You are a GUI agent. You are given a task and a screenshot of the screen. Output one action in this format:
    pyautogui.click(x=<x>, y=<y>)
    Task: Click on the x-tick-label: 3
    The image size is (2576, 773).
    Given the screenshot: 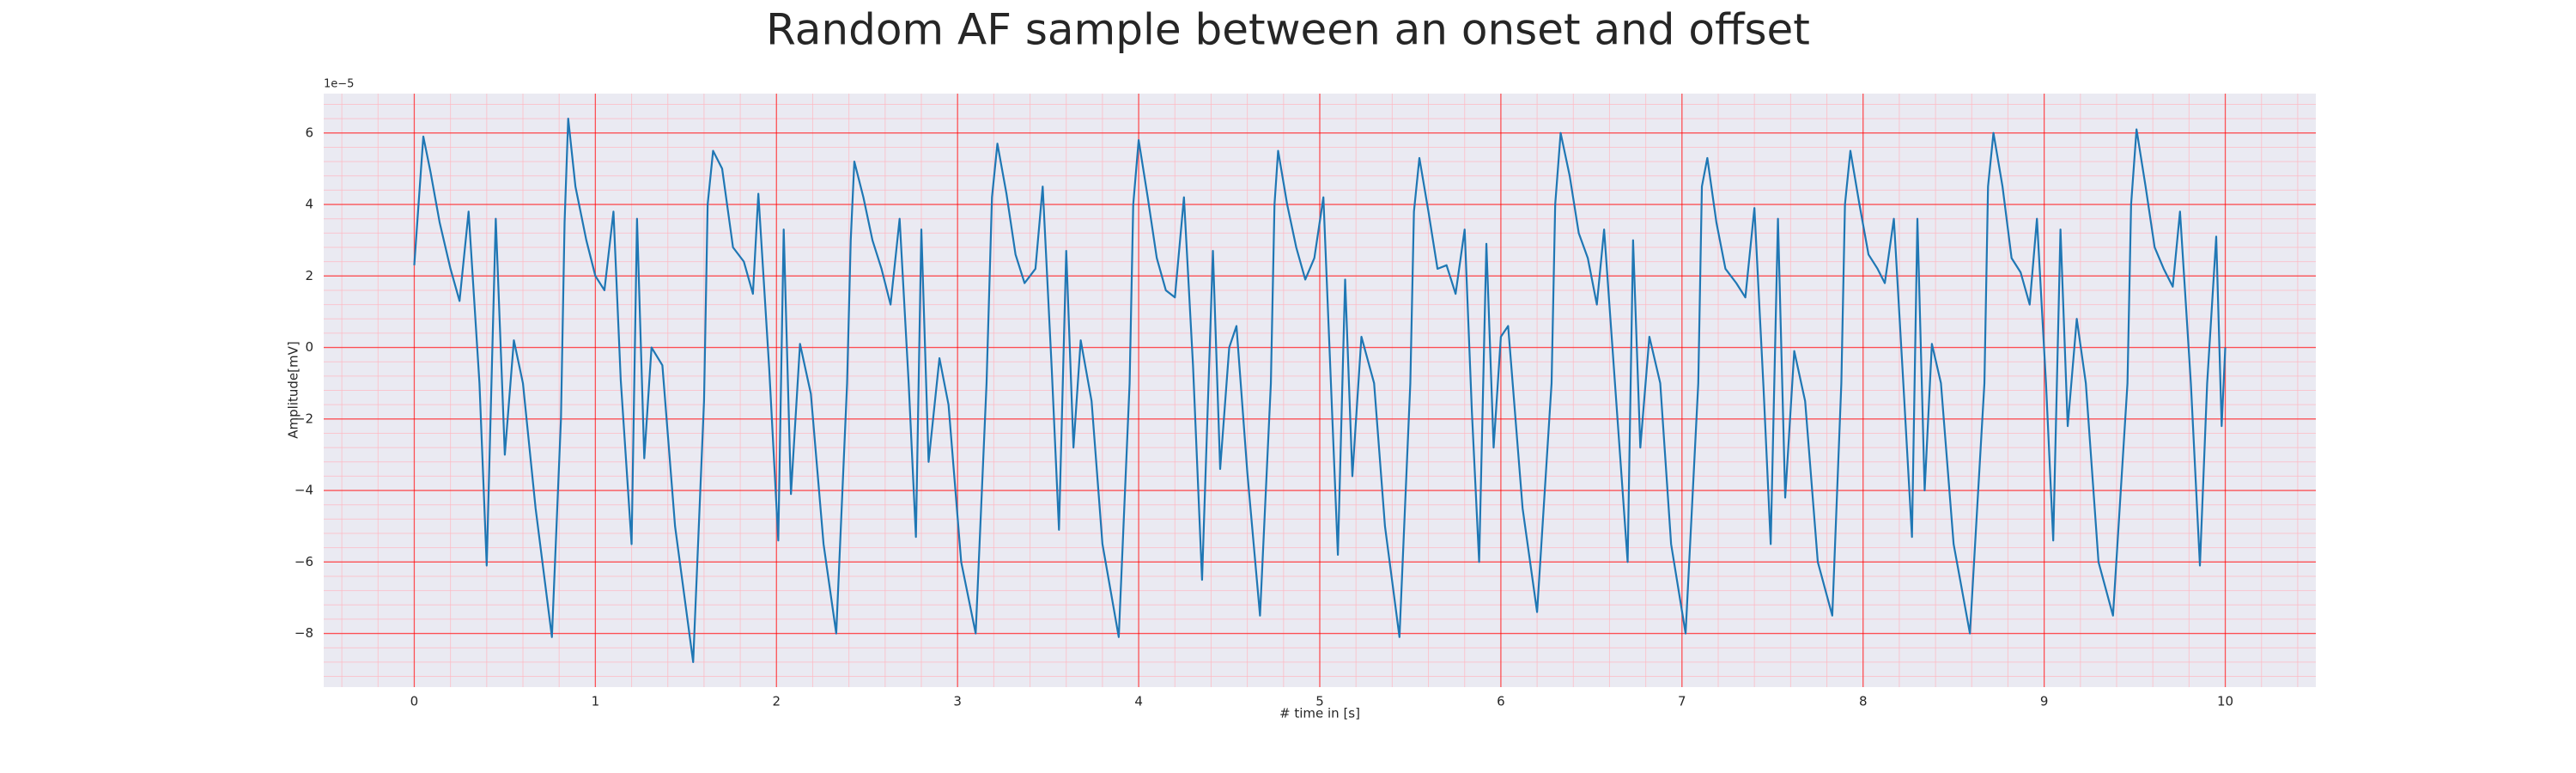 What is the action you would take?
    pyautogui.click(x=958, y=701)
    